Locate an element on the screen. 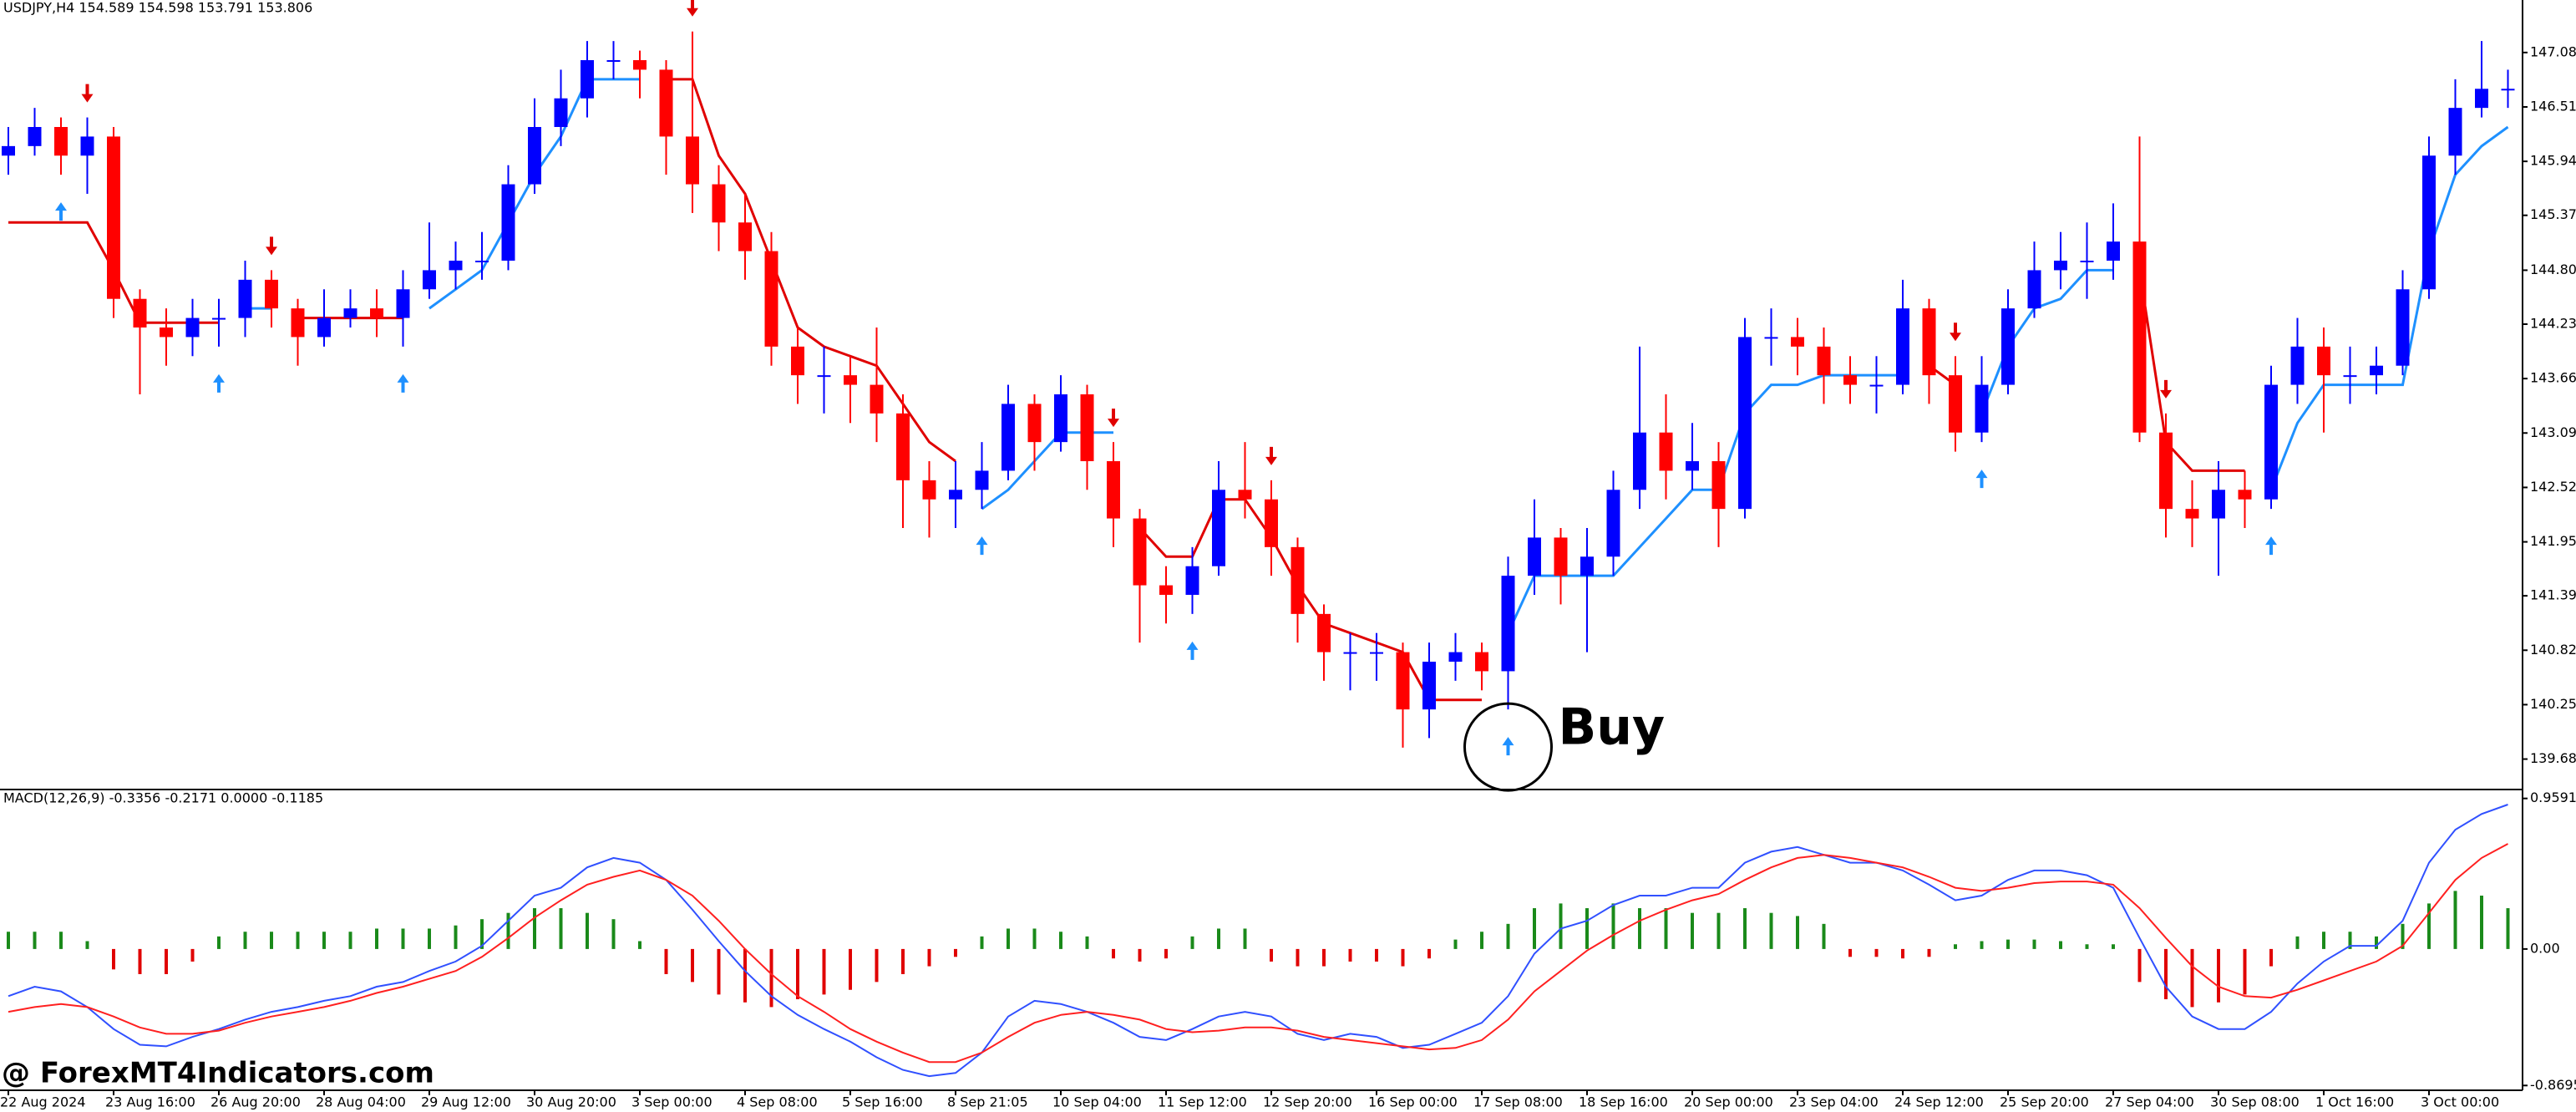  y-tick-label: 0.00 is located at coordinates (2545, 948).